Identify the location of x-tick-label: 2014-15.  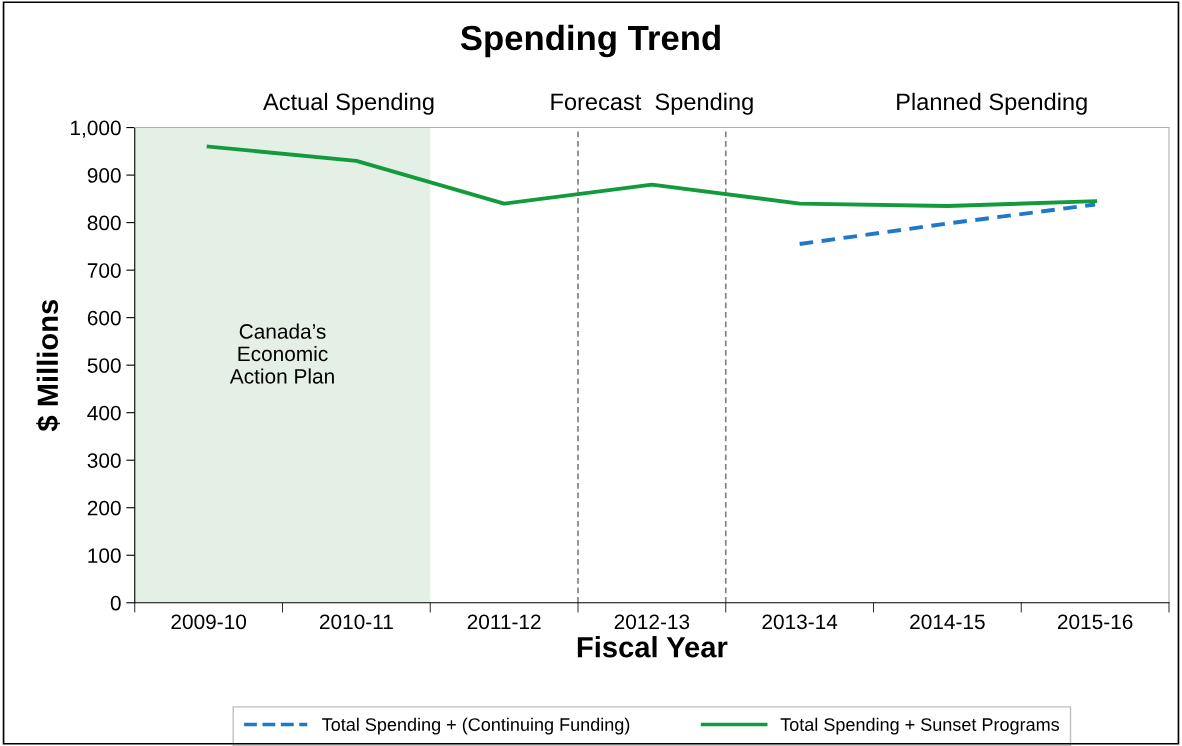
(947, 622).